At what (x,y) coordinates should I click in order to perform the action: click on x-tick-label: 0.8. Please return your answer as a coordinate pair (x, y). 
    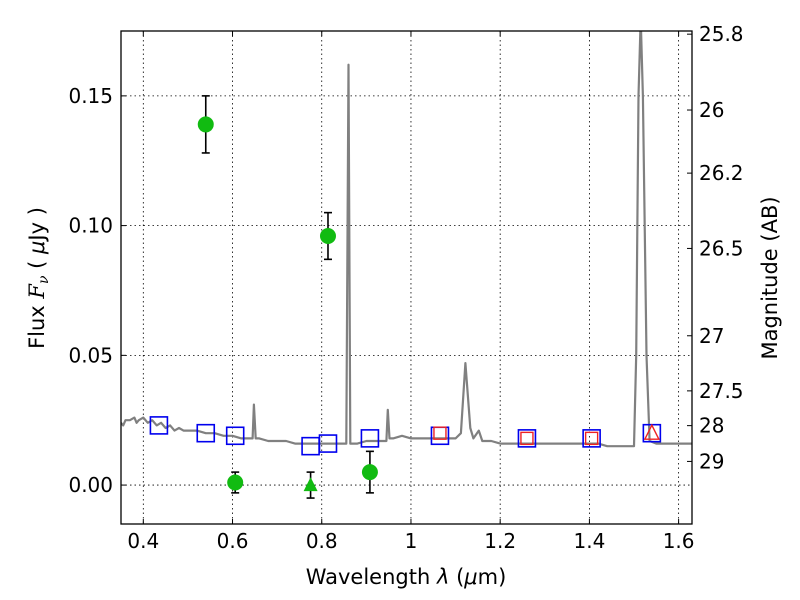
    Looking at the image, I should click on (322, 541).